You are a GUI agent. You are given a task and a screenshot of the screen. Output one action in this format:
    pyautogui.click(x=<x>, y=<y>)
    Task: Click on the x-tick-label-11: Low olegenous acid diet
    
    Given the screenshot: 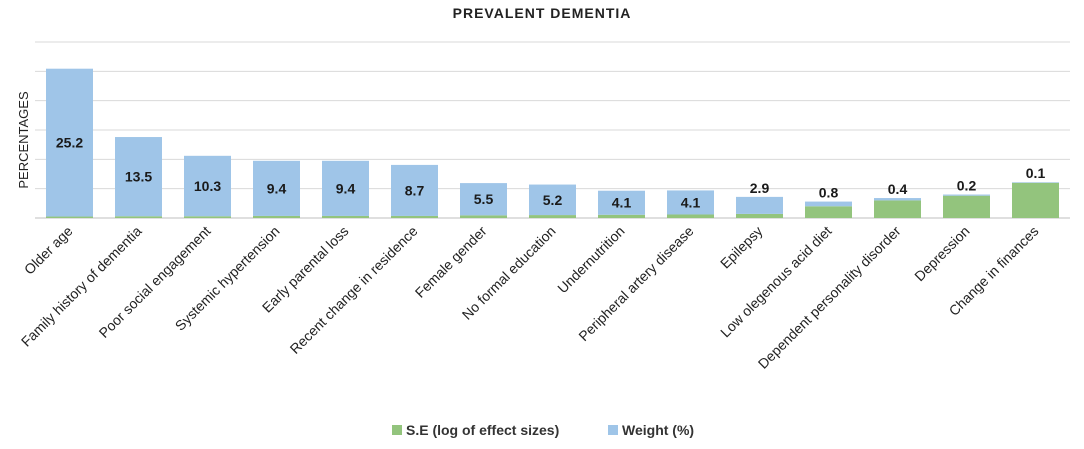 What is the action you would take?
    pyautogui.click(x=776, y=282)
    